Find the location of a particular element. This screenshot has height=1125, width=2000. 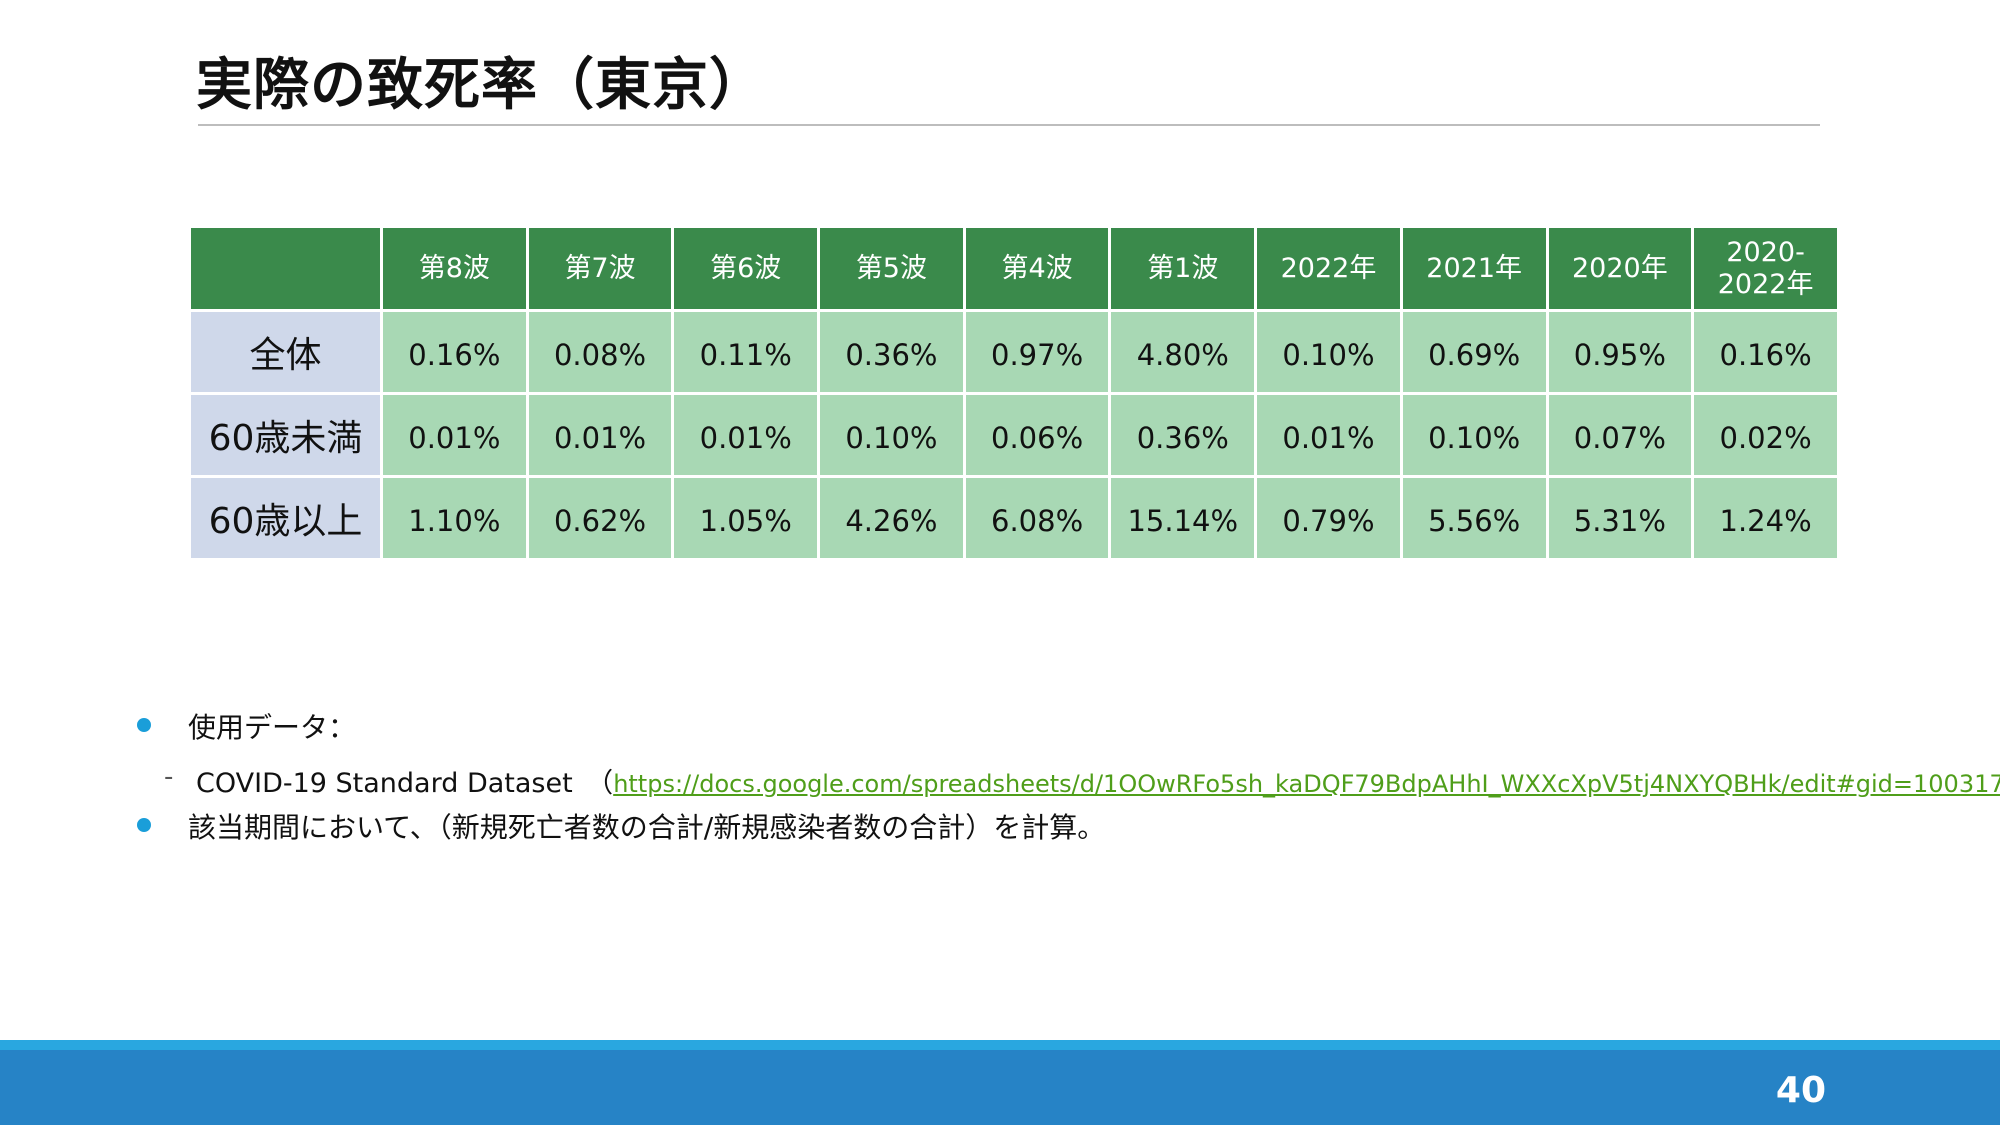

table-cell: 0.06% is located at coordinates (1037, 435).